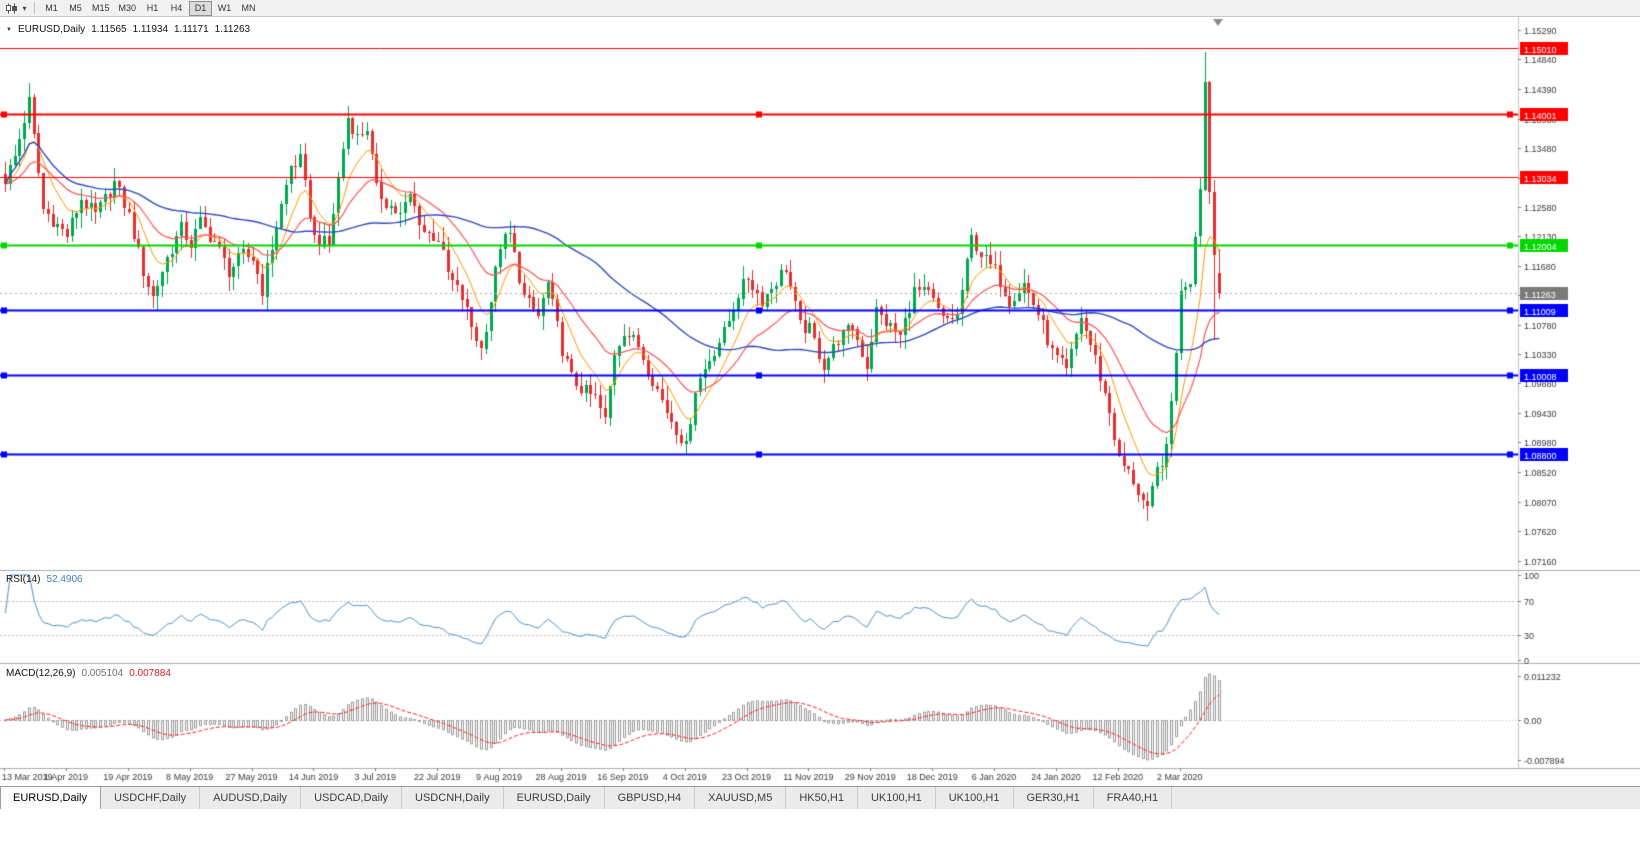 This screenshot has height=848, width=1640. What do you see at coordinates (232, 29) in the screenshot?
I see `ohlc-close-value: 1.11263` at bounding box center [232, 29].